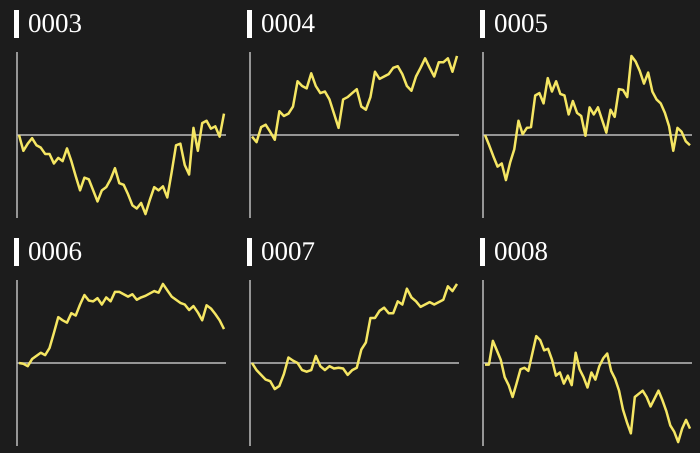 This screenshot has width=700, height=453. I want to click on chart-title: 0008, so click(521, 251).